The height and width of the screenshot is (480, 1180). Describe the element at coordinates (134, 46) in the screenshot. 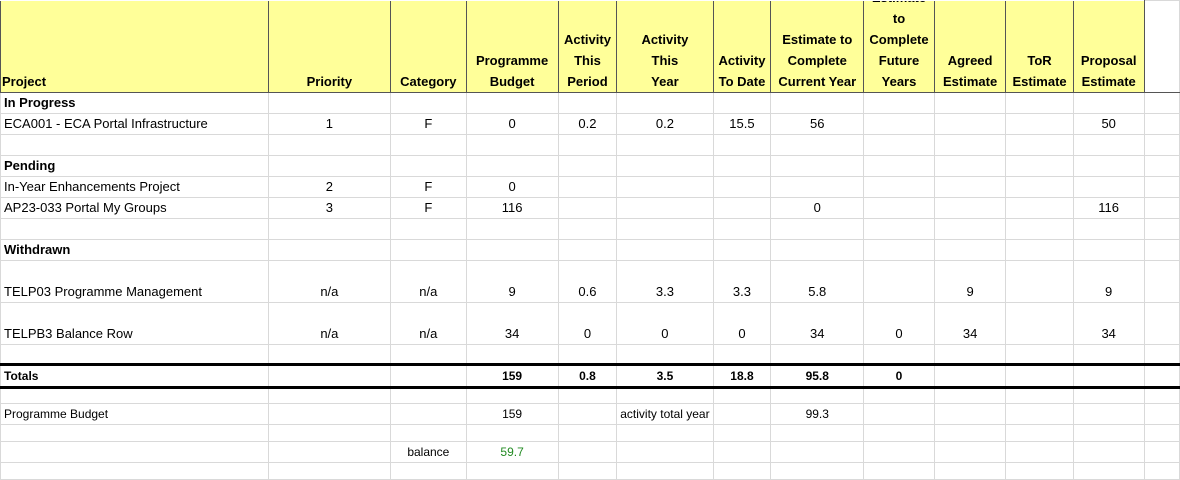

I see `column-header: Project` at that location.